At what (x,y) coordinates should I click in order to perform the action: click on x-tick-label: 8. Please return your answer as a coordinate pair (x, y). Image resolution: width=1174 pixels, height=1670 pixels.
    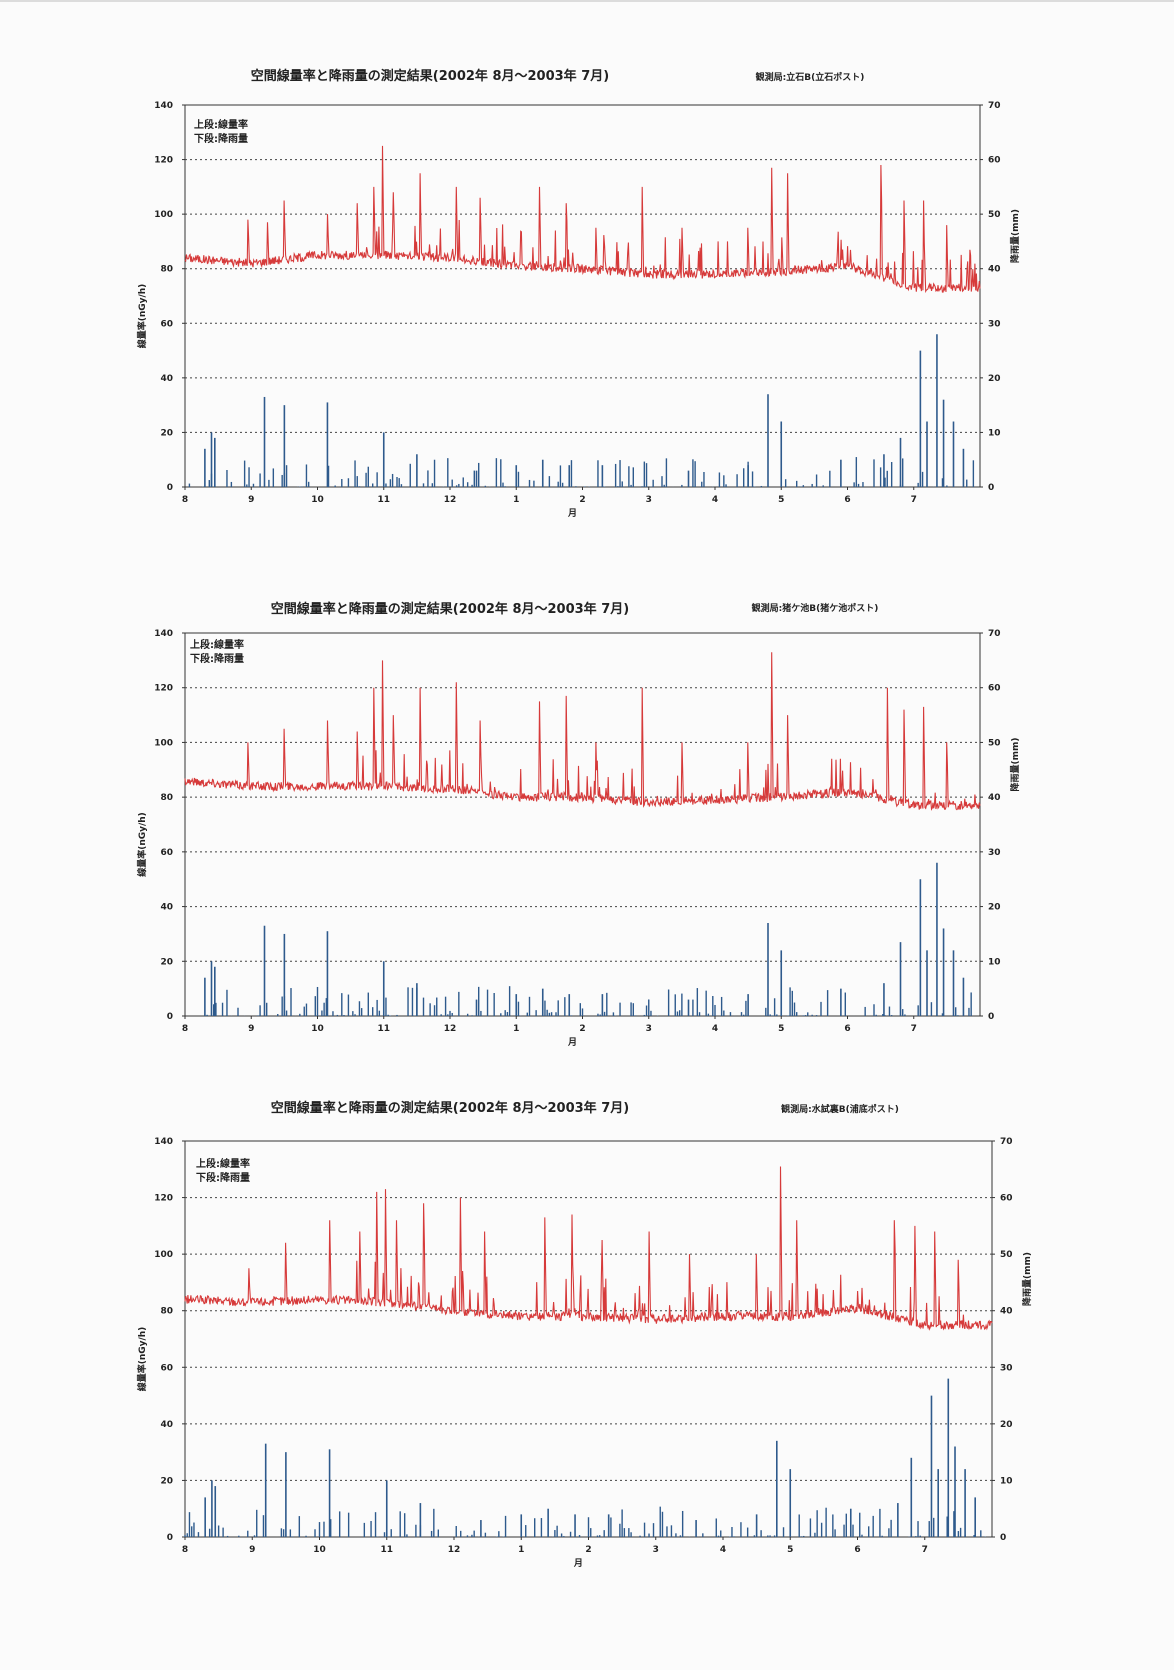
    Looking at the image, I should click on (185, 1029).